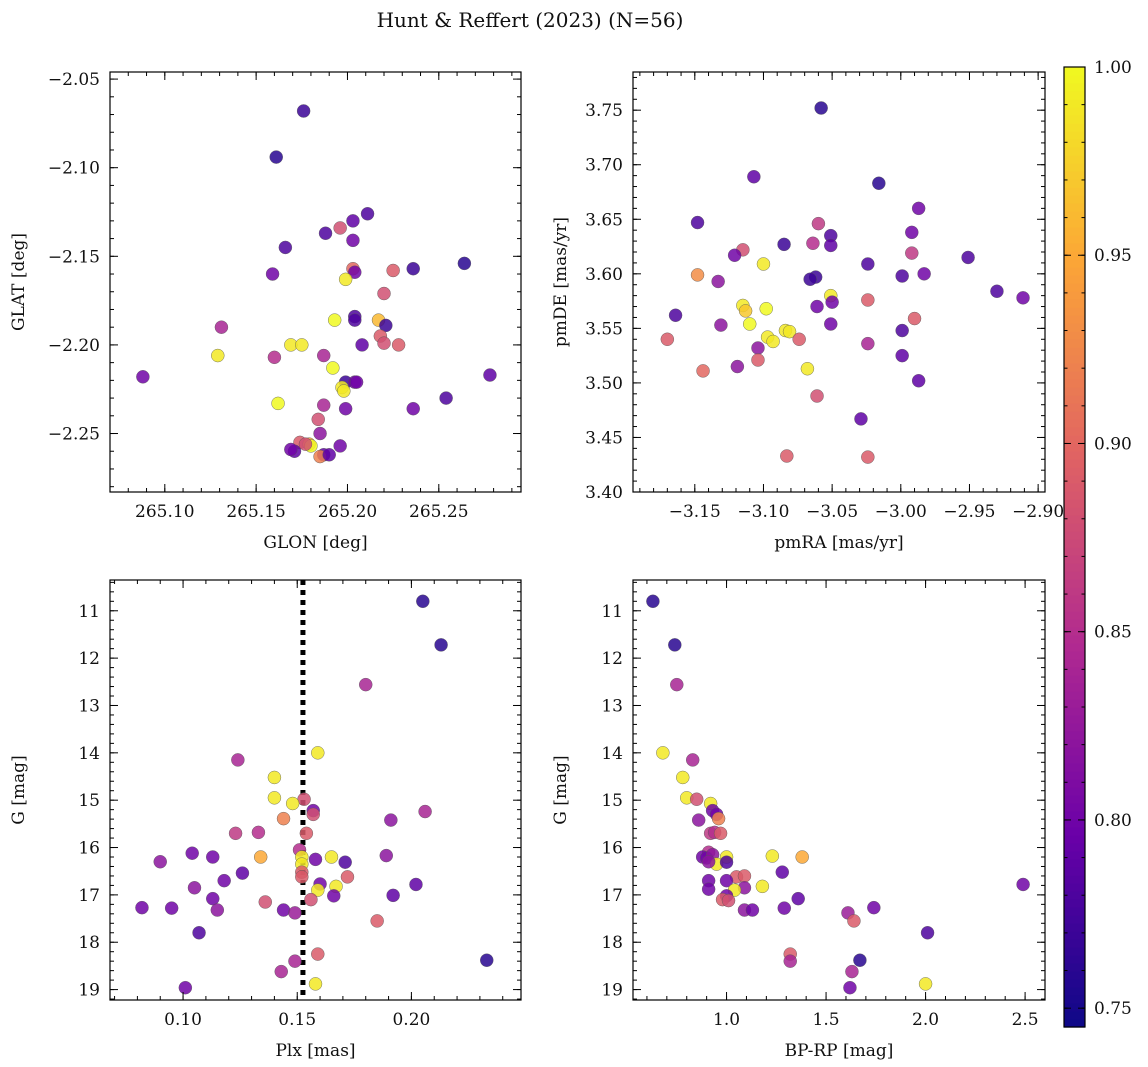 This screenshot has width=1148, height=1067. Describe the element at coordinates (1038, 512) in the screenshot. I see `x-tick-label: −2.90` at that location.